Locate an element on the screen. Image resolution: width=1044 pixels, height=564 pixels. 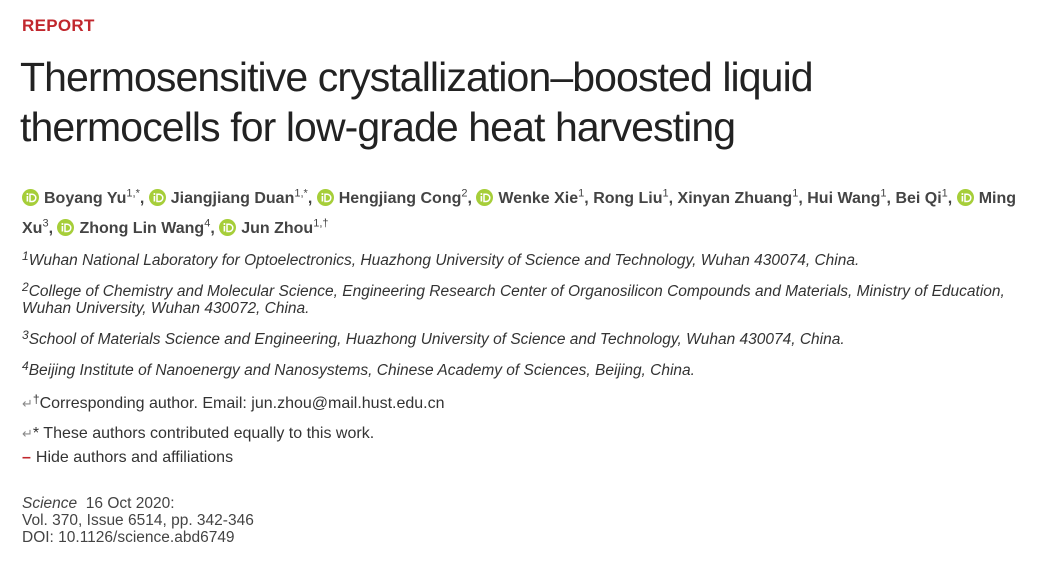
author: Xinyan Zhuang1, is located at coordinates (740, 197).